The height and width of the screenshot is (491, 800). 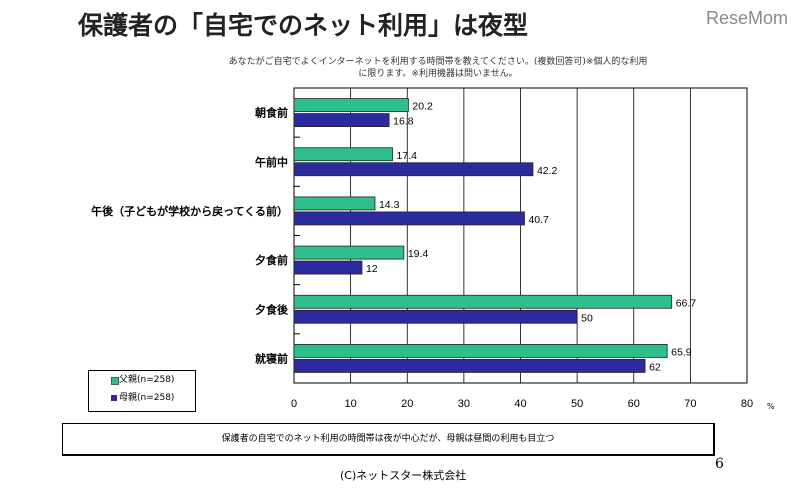 What do you see at coordinates (719, 464) in the screenshot?
I see `page-number: 6` at bounding box center [719, 464].